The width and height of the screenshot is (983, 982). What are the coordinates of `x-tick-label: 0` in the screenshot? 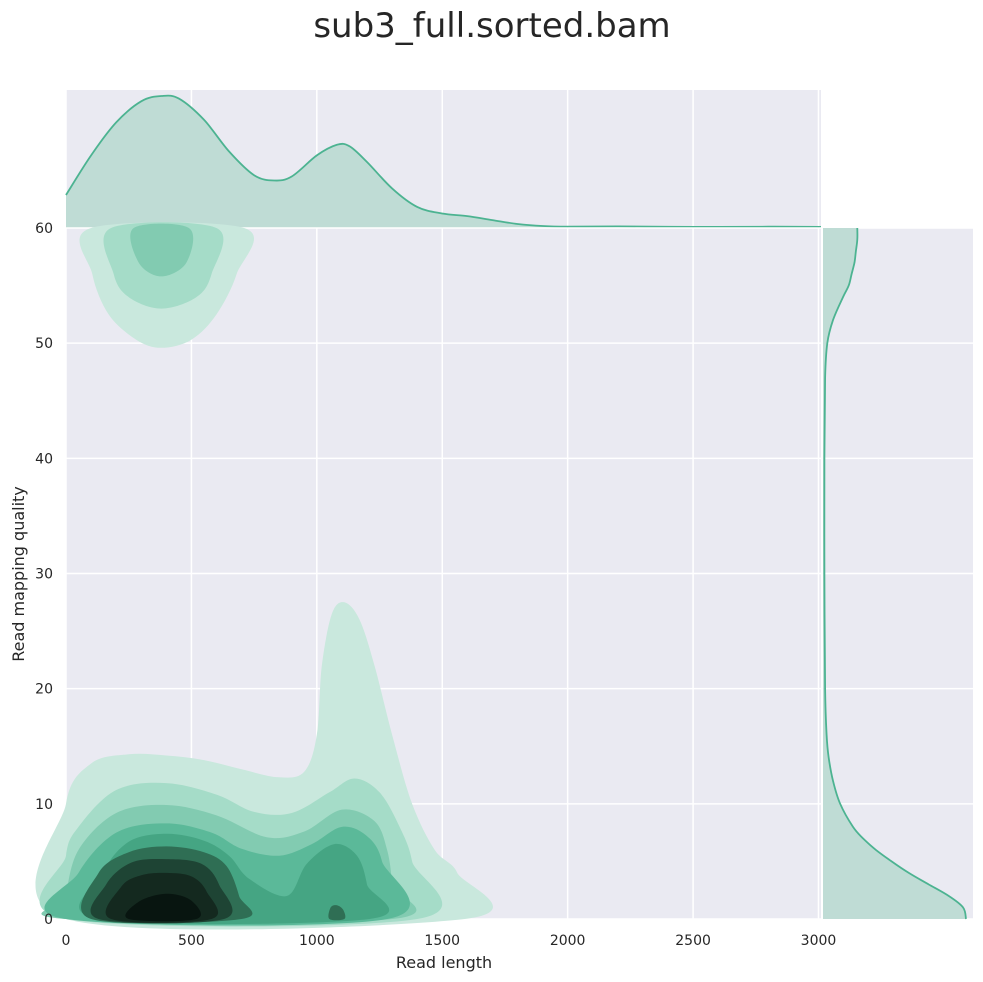 It's located at (66, 941).